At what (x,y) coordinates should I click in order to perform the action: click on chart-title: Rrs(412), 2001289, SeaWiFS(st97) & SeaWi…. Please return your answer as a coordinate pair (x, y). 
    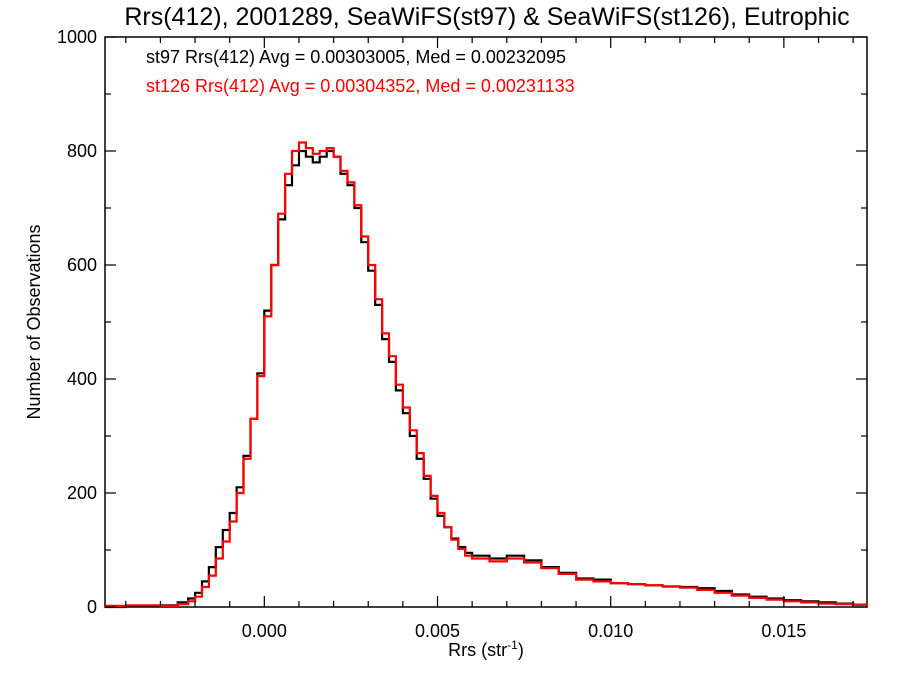
    Looking at the image, I should click on (486, 17).